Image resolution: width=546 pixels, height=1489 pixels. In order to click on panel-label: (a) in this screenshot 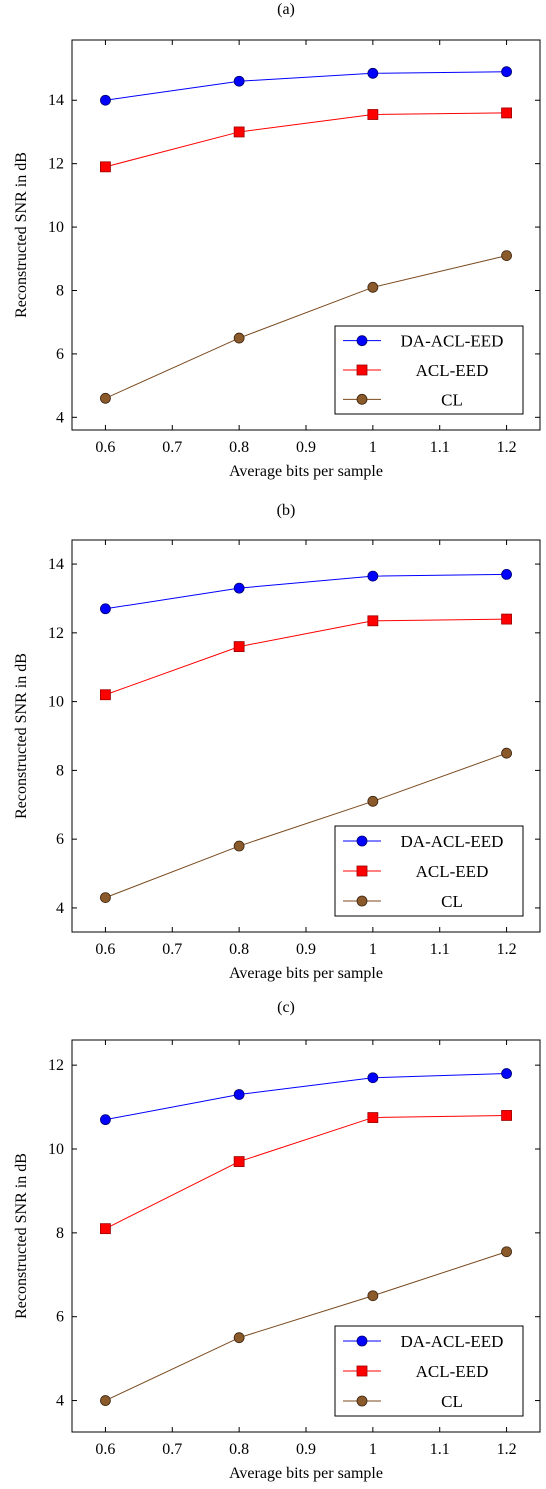, I will do `click(286, 9)`.